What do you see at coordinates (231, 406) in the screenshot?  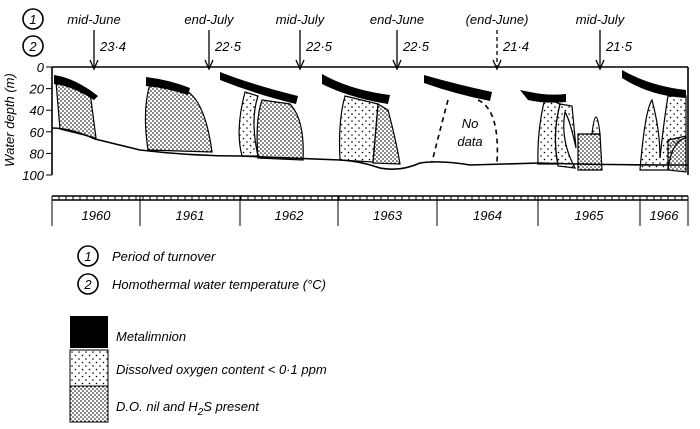 I see `legend-text: S present` at bounding box center [231, 406].